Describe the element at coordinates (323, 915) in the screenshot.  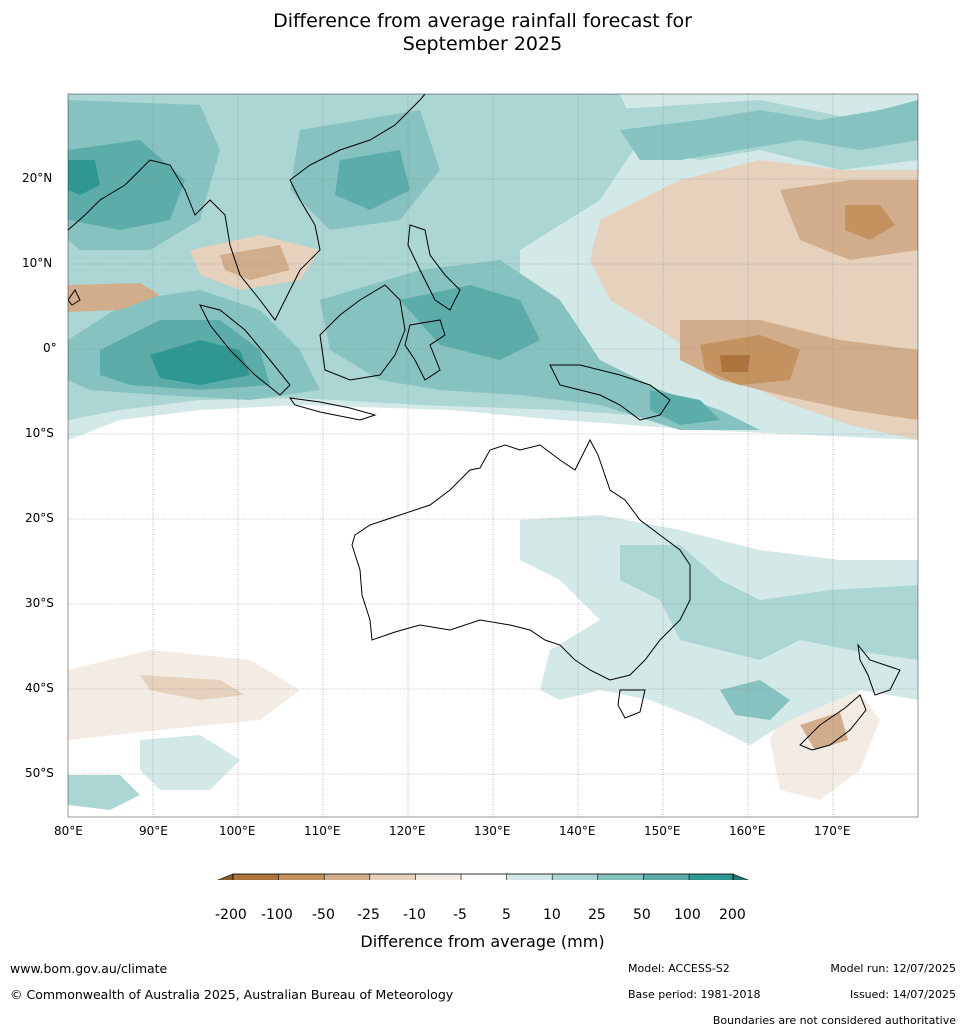
I see `colorbar-tick-label: -50` at that location.